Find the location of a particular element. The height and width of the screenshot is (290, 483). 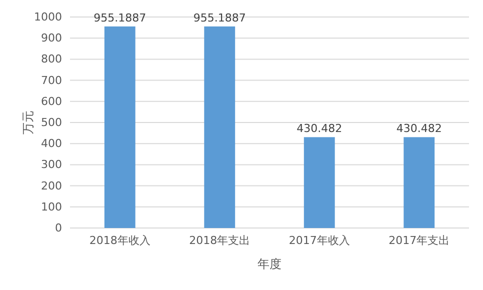

y-tick-label: 1000 is located at coordinates (48, 17).